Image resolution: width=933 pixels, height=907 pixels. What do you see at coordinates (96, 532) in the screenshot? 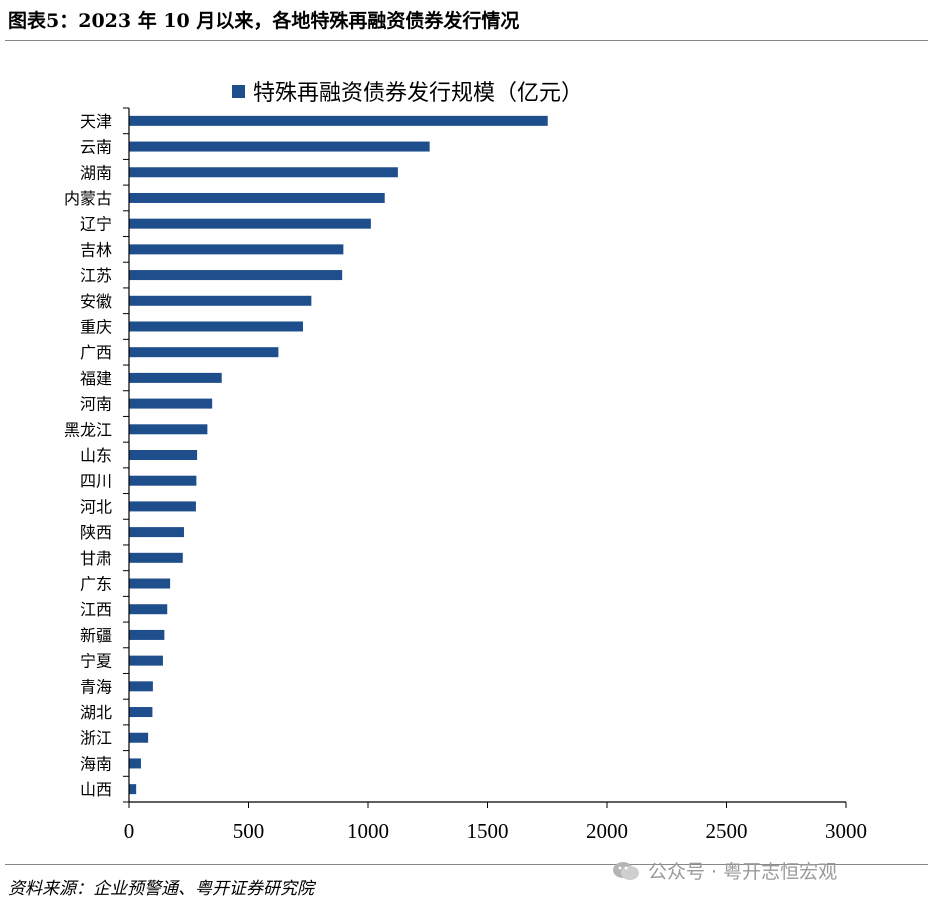
I see `category-label: 陕西` at bounding box center [96, 532].